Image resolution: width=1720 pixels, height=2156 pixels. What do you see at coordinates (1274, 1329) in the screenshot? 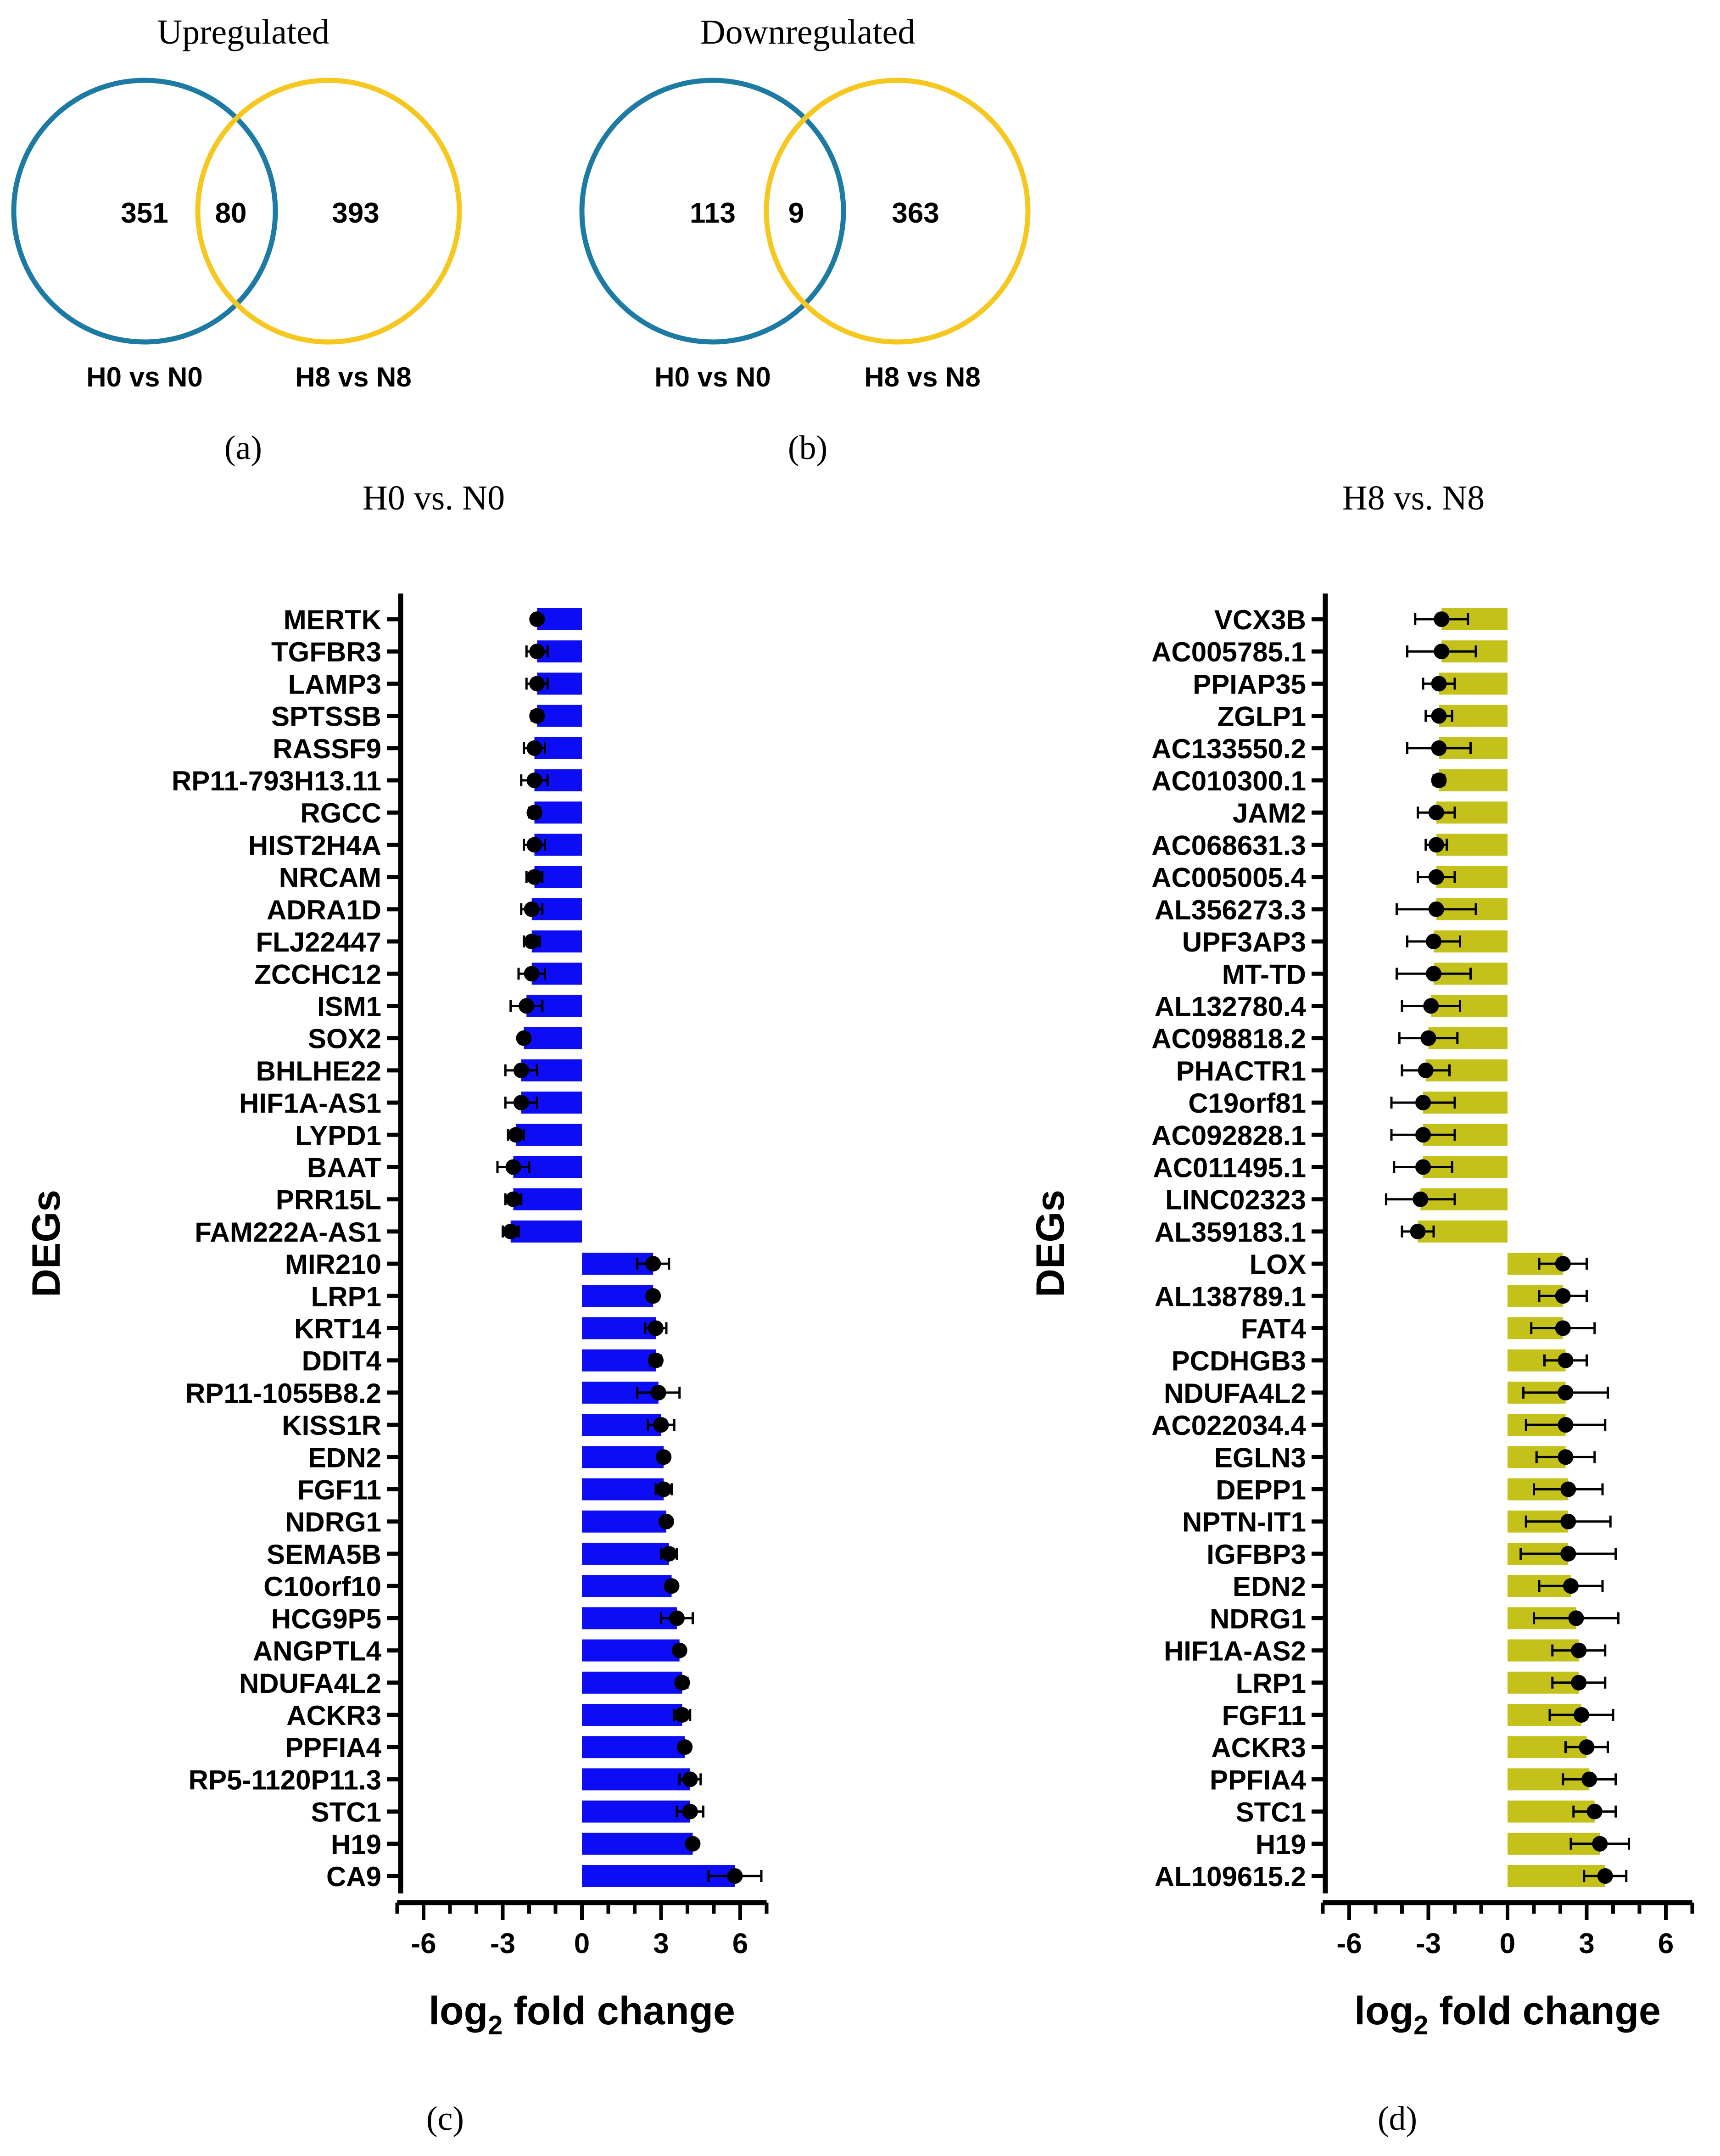
I see `category-label: FAT4` at bounding box center [1274, 1329].